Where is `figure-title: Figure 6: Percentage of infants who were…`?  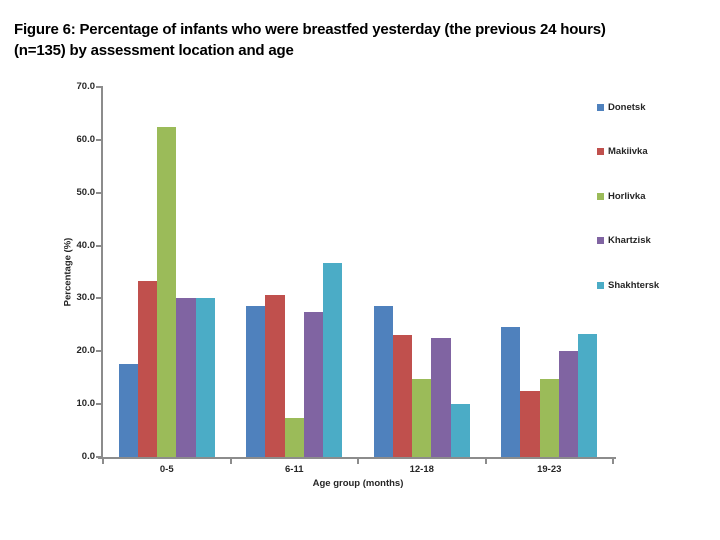
figure-title: Figure 6: Percentage of infants who were… is located at coordinates (359, 40).